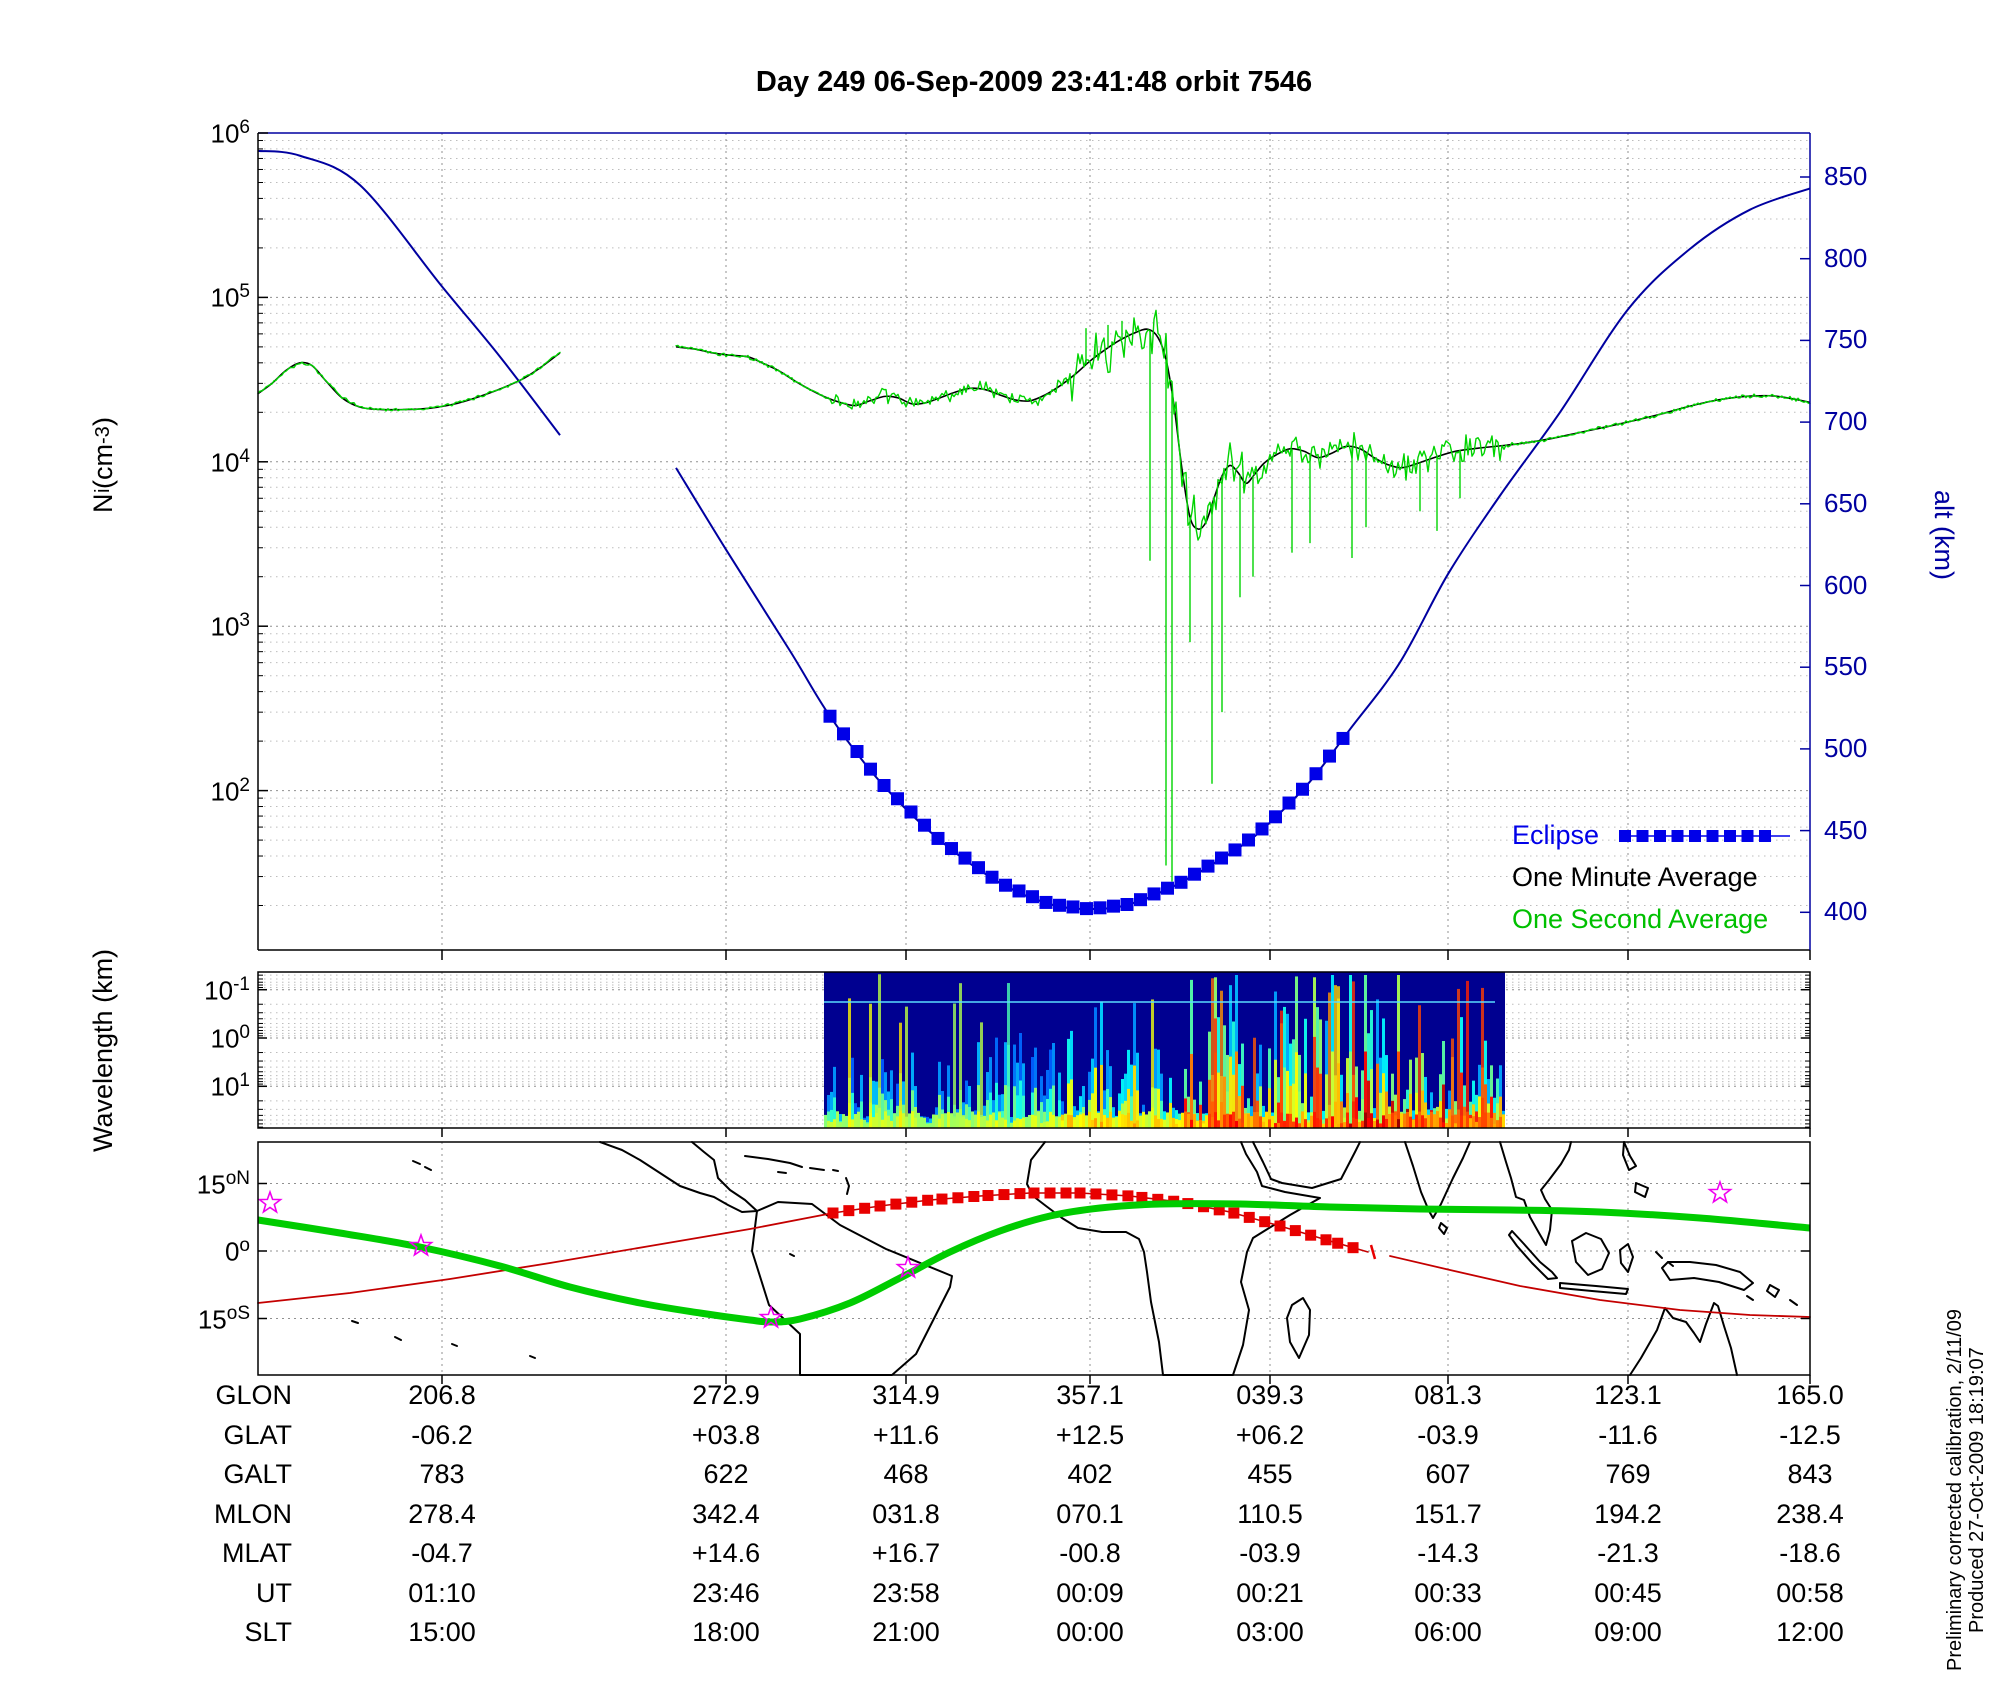 The height and width of the screenshot is (1700, 2000). What do you see at coordinates (230, 626) in the screenshot?
I see `y-tick-left: 103` at bounding box center [230, 626].